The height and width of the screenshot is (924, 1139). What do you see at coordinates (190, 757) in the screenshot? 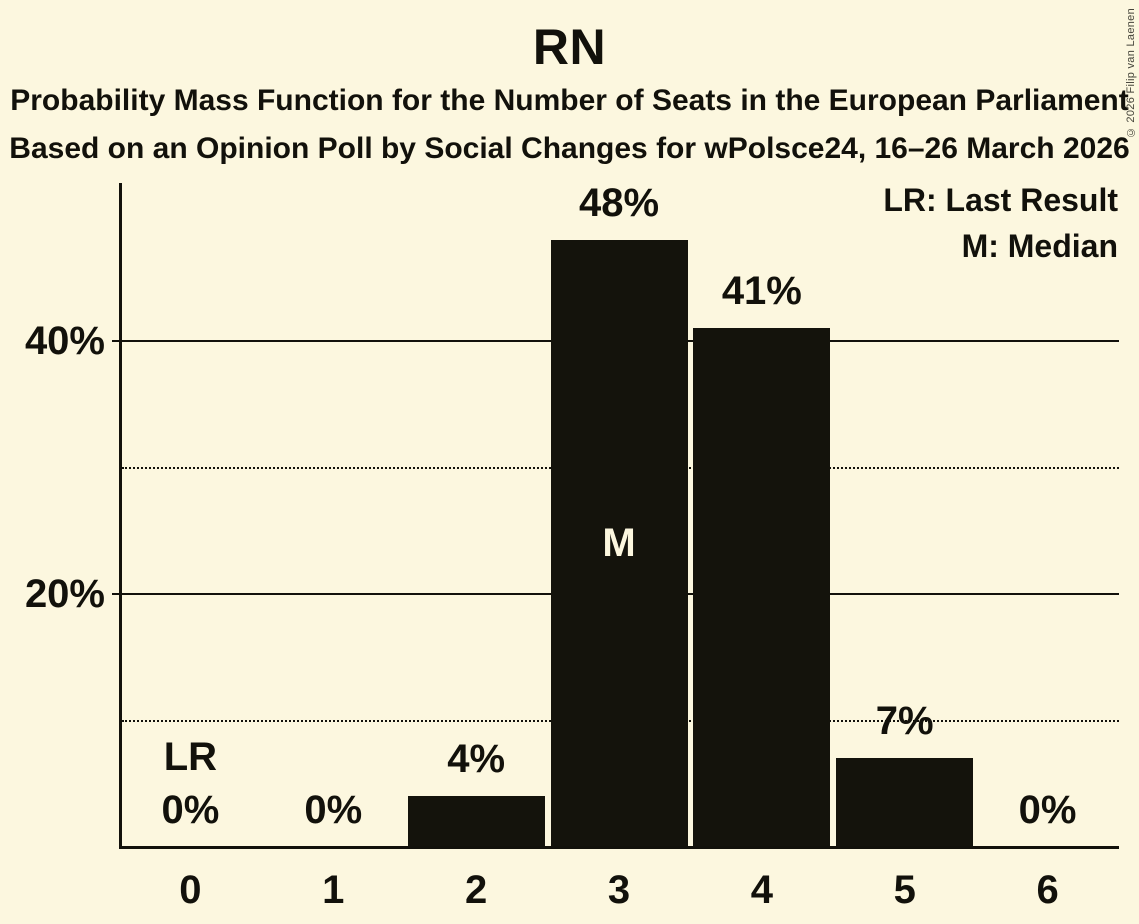
I see `last-result-label: LR` at bounding box center [190, 757].